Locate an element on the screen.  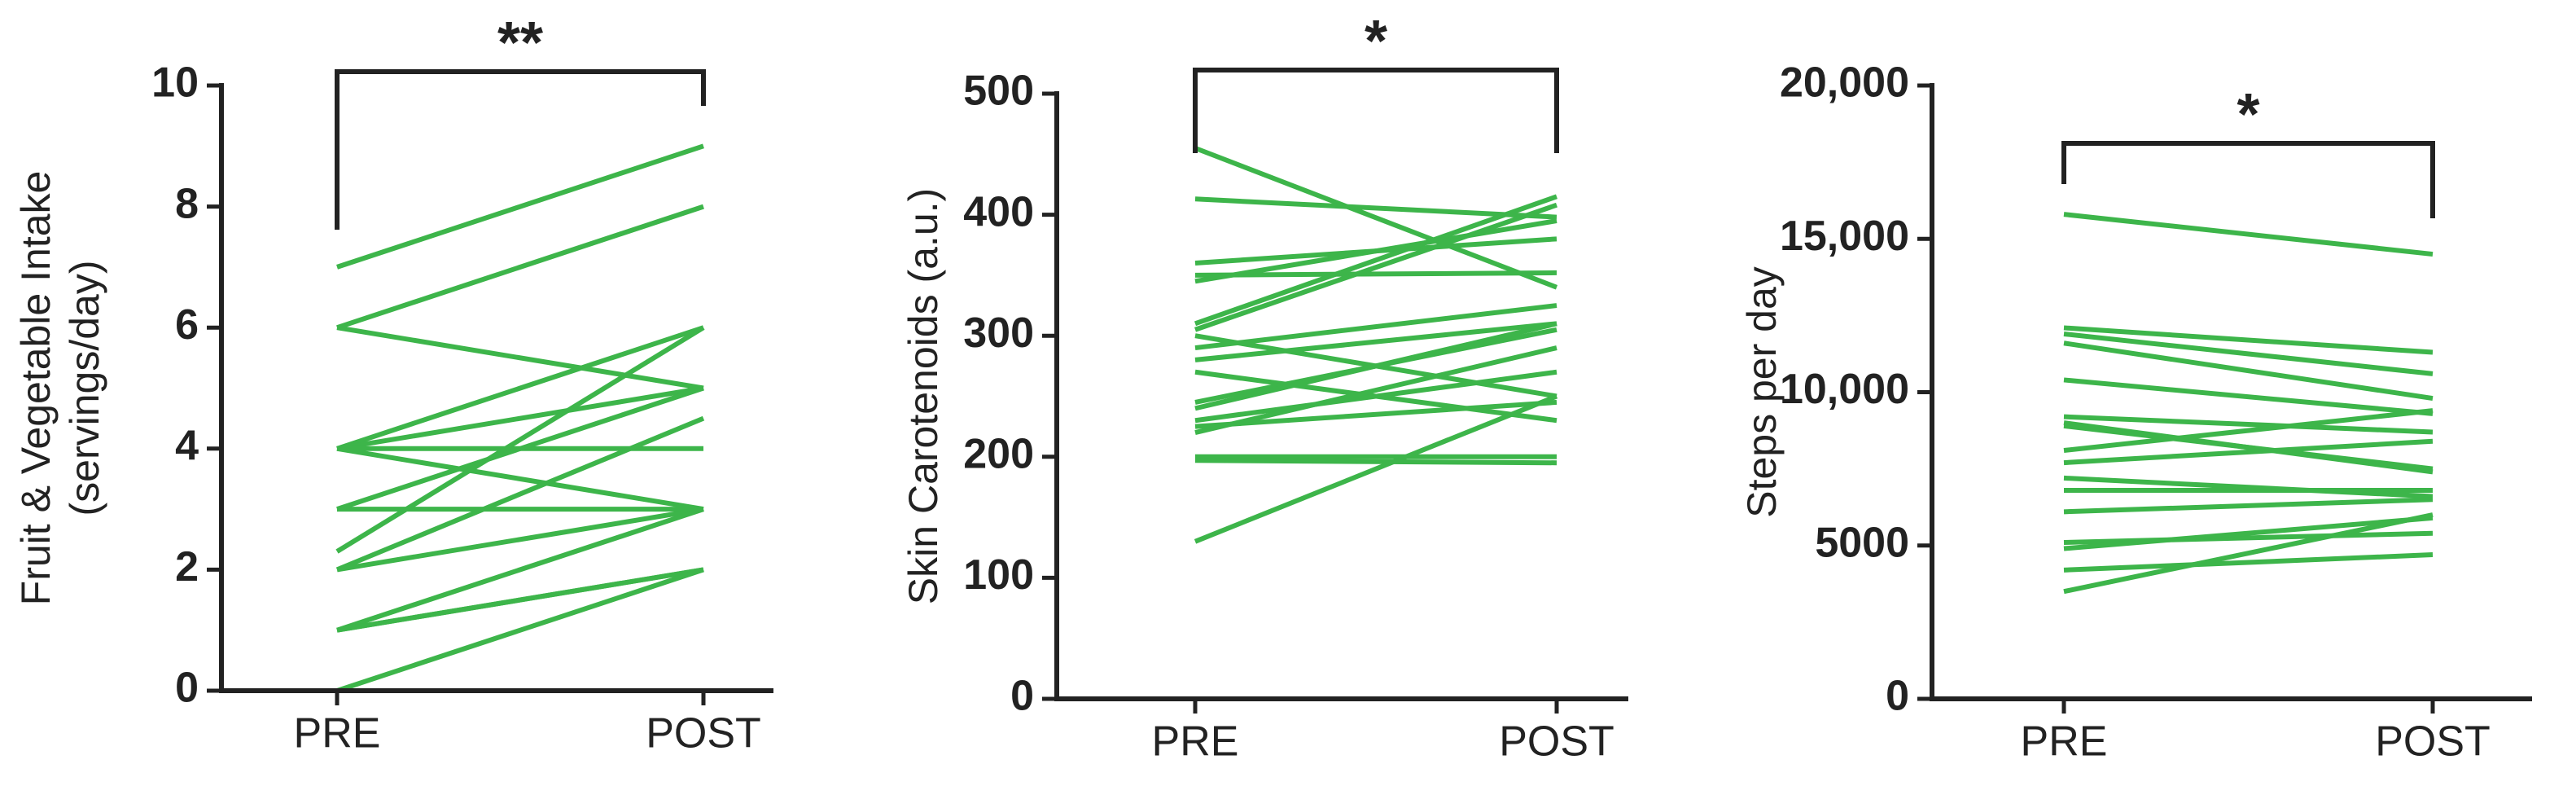
y-tick-label: 20,000 is located at coordinates (1845, 83).